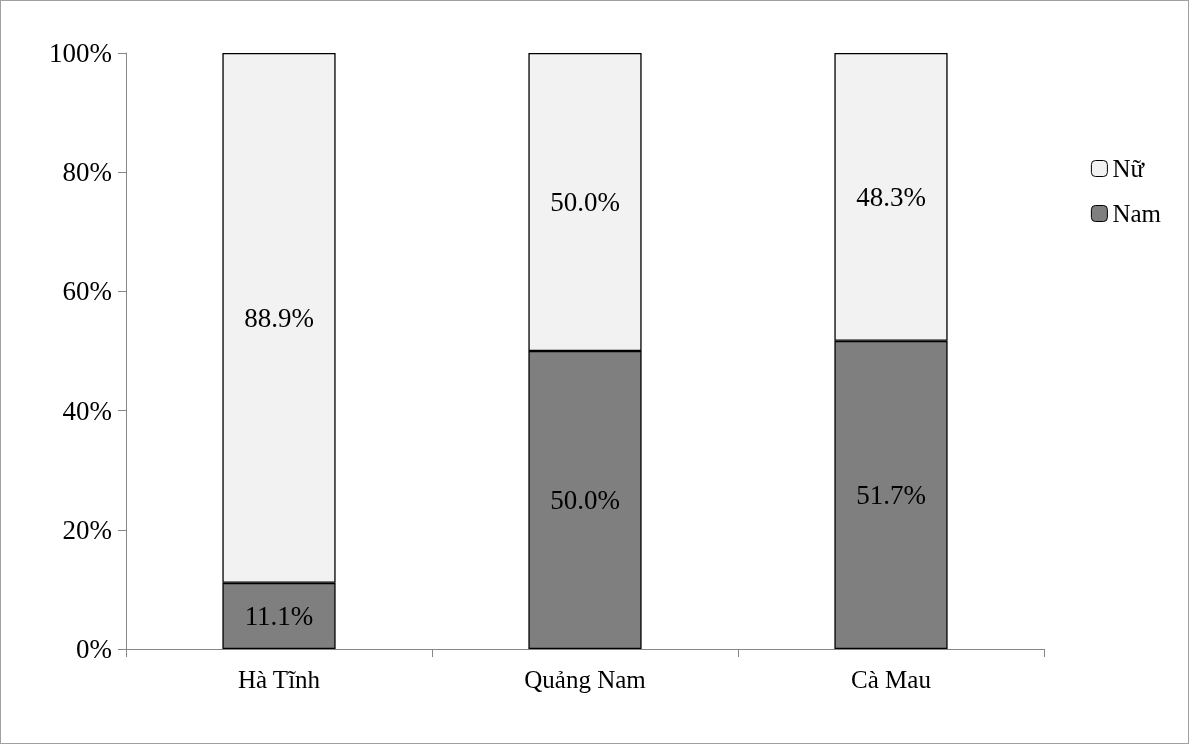  Describe the element at coordinates (80, 53) in the screenshot. I see `y-tick-label: 100%` at that location.